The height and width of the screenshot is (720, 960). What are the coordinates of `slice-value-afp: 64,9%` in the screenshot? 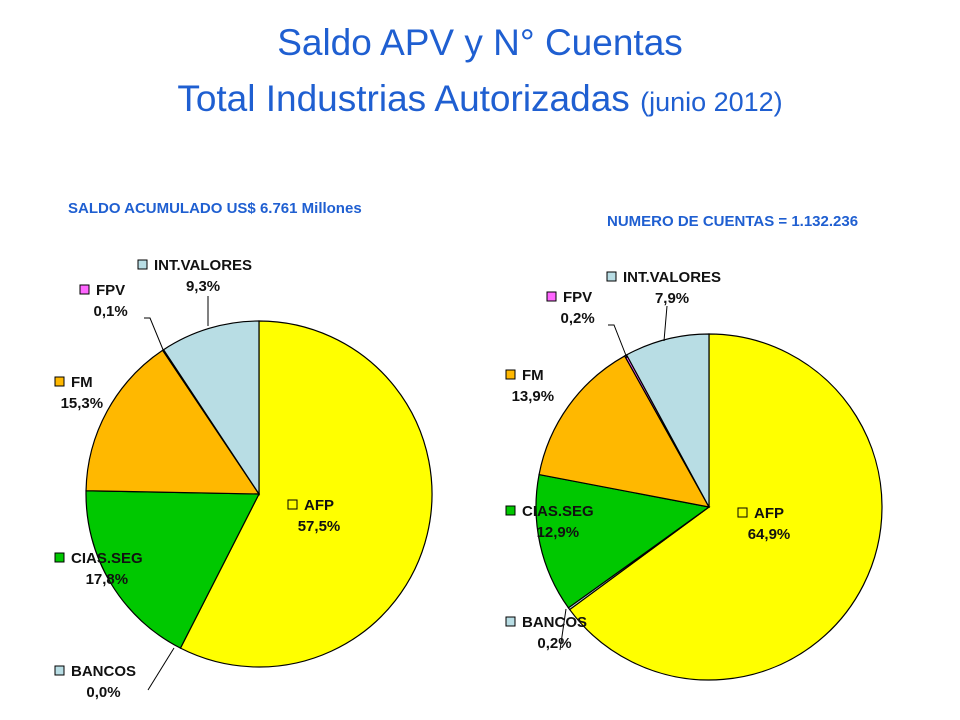 It's located at (769, 534).